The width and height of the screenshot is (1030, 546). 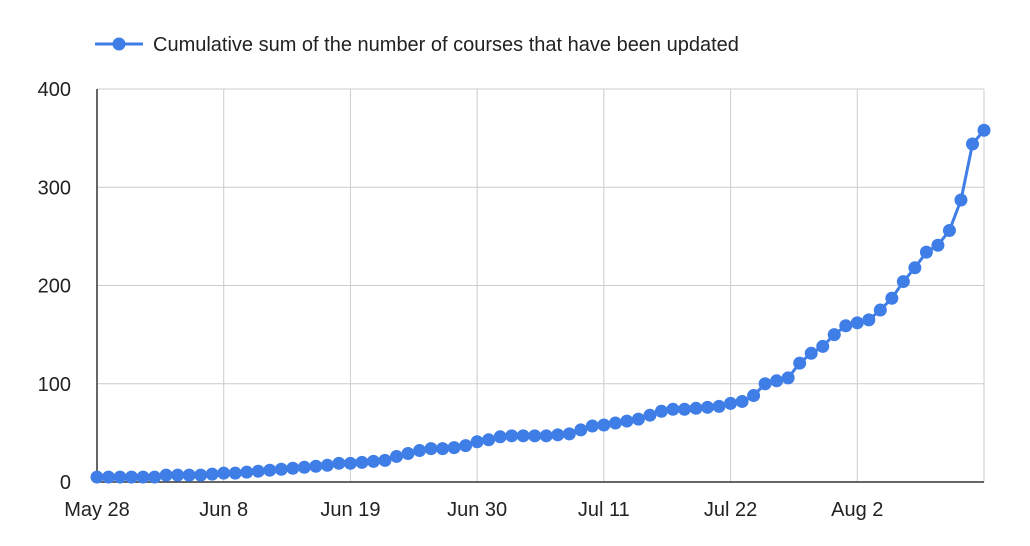 What do you see at coordinates (119, 44) in the screenshot?
I see `legend-marker-swatch` at bounding box center [119, 44].